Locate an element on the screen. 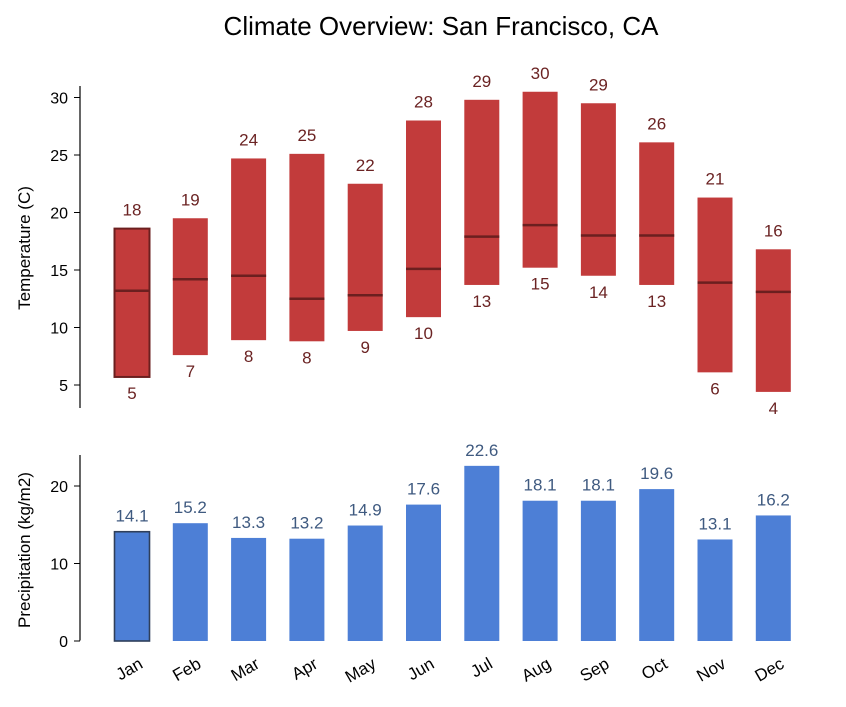  temperature-y-tick-label: 15 is located at coordinates (59, 271).